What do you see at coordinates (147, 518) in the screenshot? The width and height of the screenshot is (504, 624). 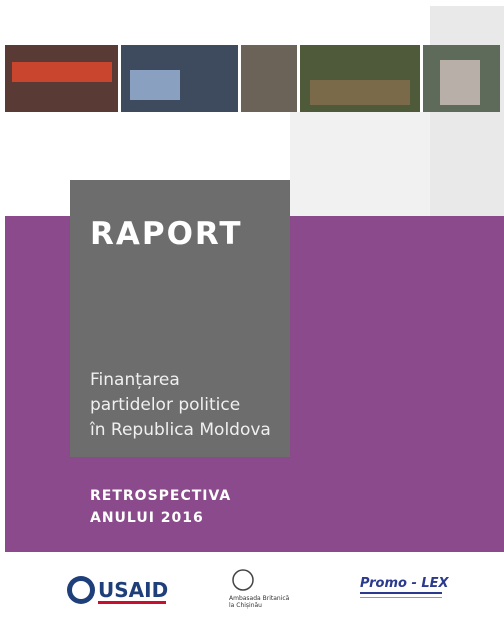 I see `retrospective-line: ANULUI 2016` at bounding box center [147, 518].